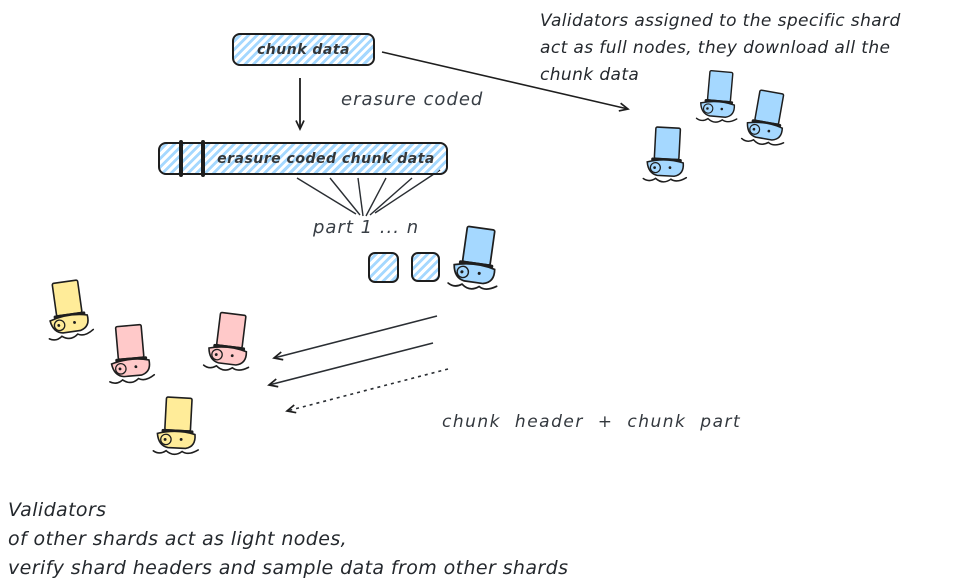  What do you see at coordinates (178, 539) in the screenshot?
I see `annotation-line: of other shards act as light nodes,` at bounding box center [178, 539].